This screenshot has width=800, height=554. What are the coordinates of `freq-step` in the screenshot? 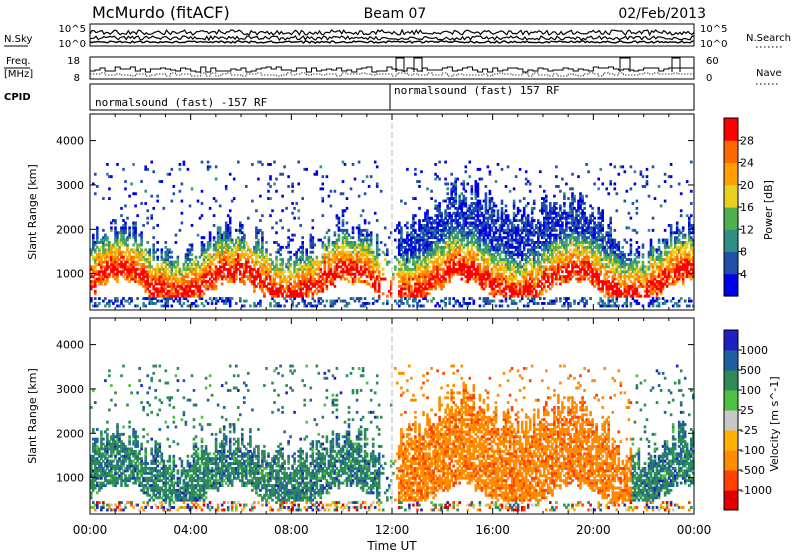 It's located at (418, 64).